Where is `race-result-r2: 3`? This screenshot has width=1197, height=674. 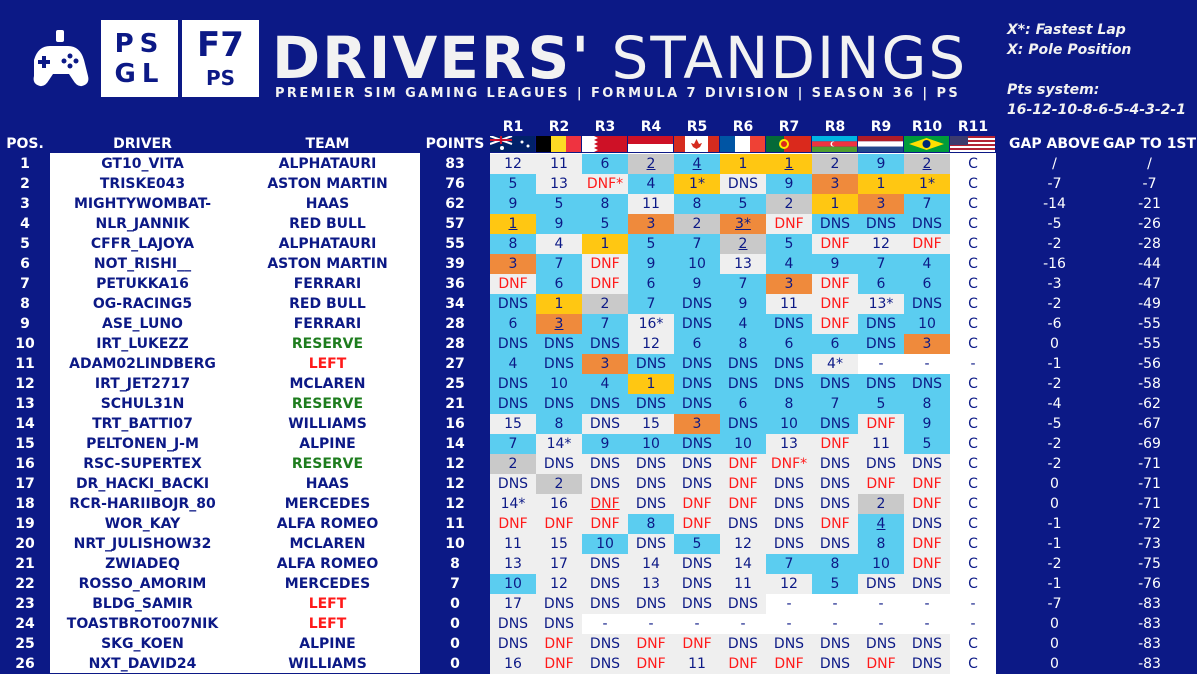
race-result-r2: 3 is located at coordinates (559, 324).